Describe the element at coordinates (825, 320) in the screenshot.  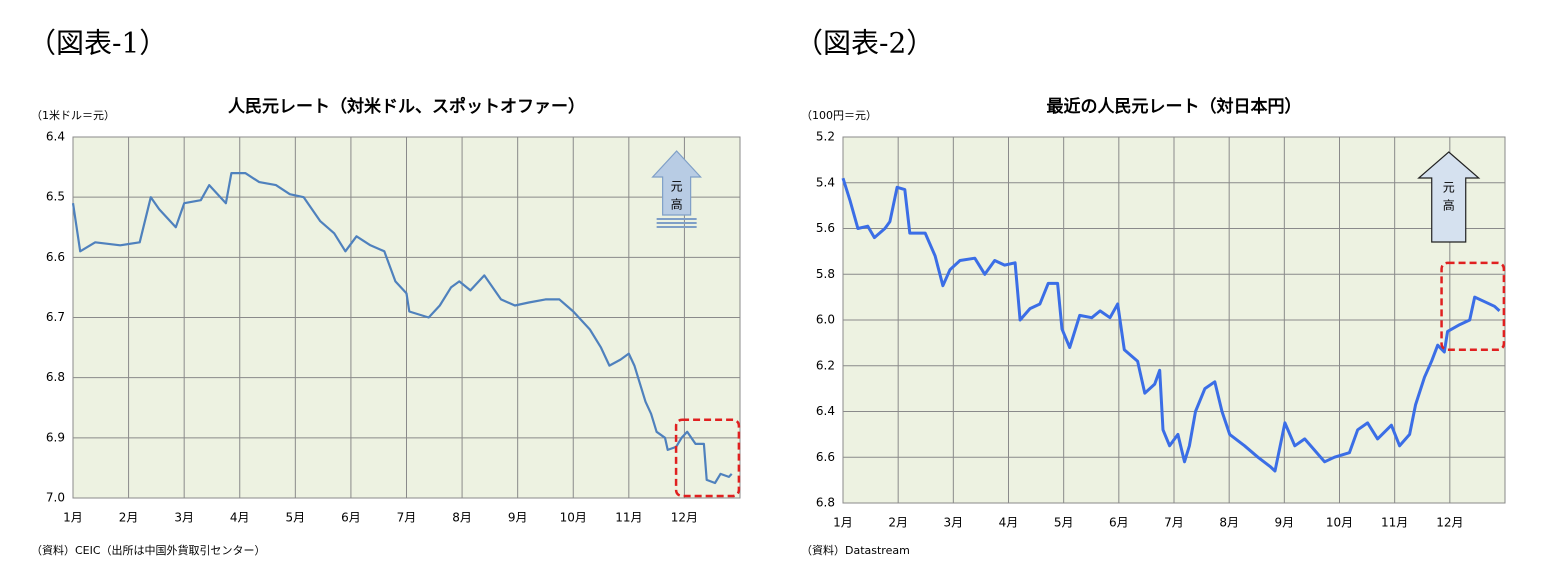
I see `y-tick-label: 6.0` at that location.